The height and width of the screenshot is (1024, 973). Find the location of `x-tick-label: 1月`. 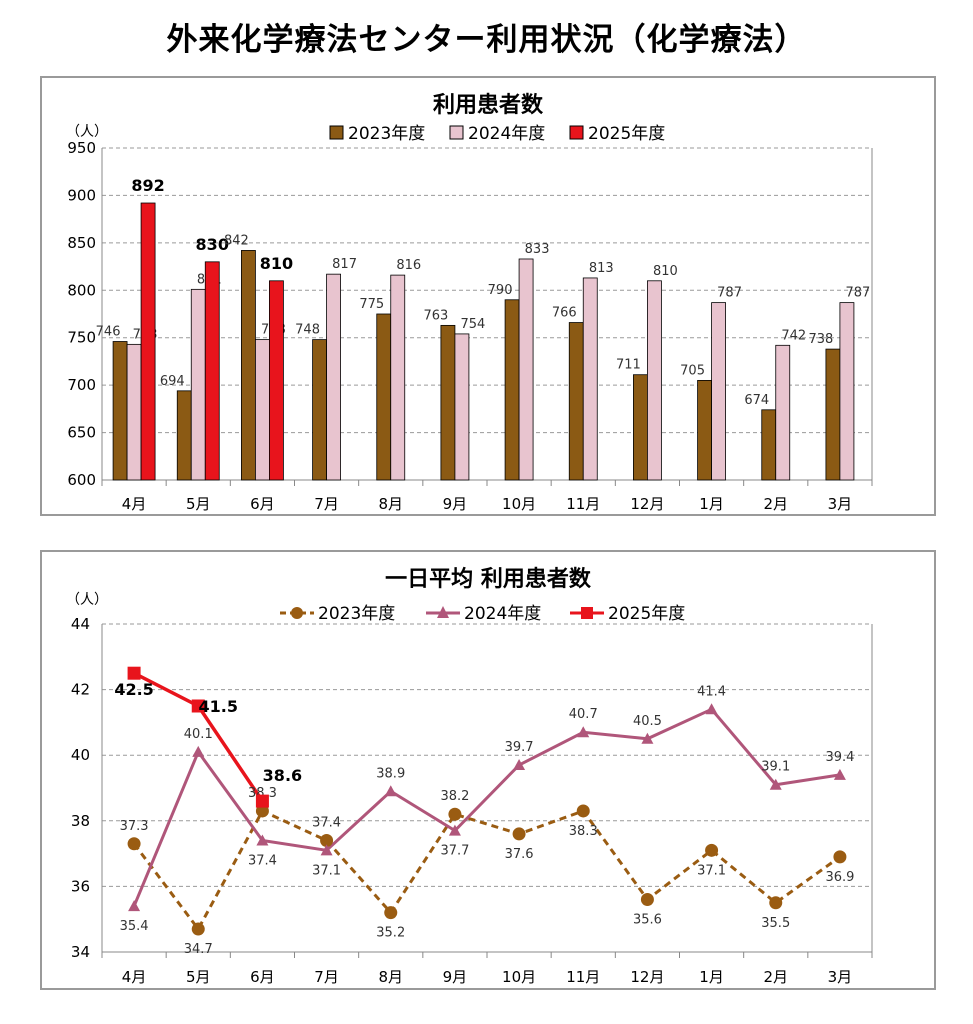

x-tick-label: 1月 is located at coordinates (711, 504).